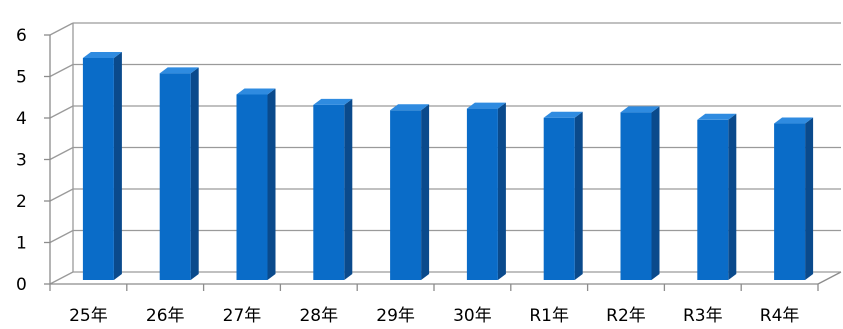 This screenshot has width=843, height=329. Describe the element at coordinates (829, 278) in the screenshot. I see `floor-right-edge` at that location.